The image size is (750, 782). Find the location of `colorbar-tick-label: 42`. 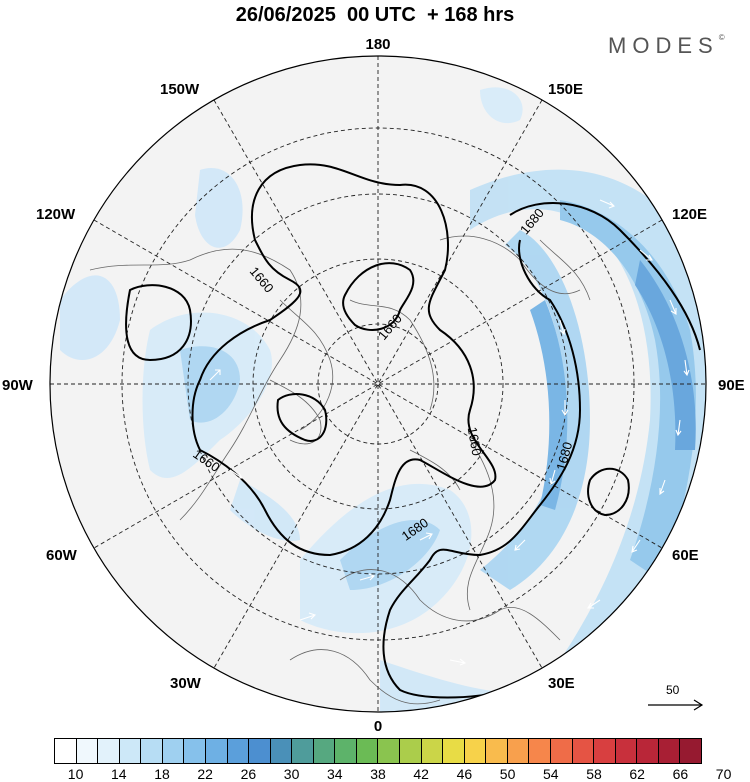

colorbar-tick-label: 42 is located at coordinates (421, 774).